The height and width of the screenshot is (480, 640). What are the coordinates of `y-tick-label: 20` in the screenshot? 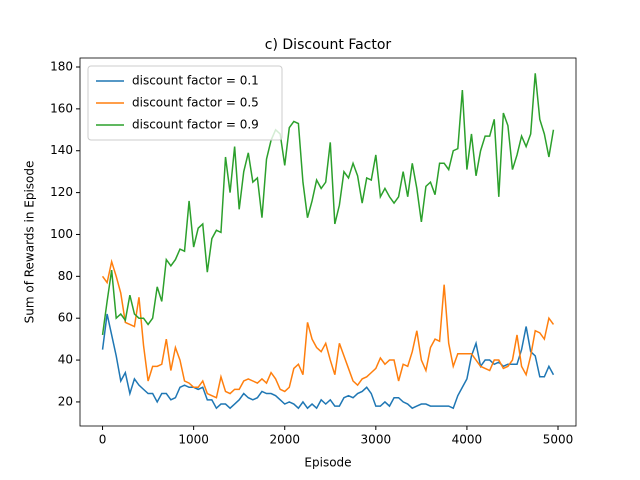 It's located at (65, 401).